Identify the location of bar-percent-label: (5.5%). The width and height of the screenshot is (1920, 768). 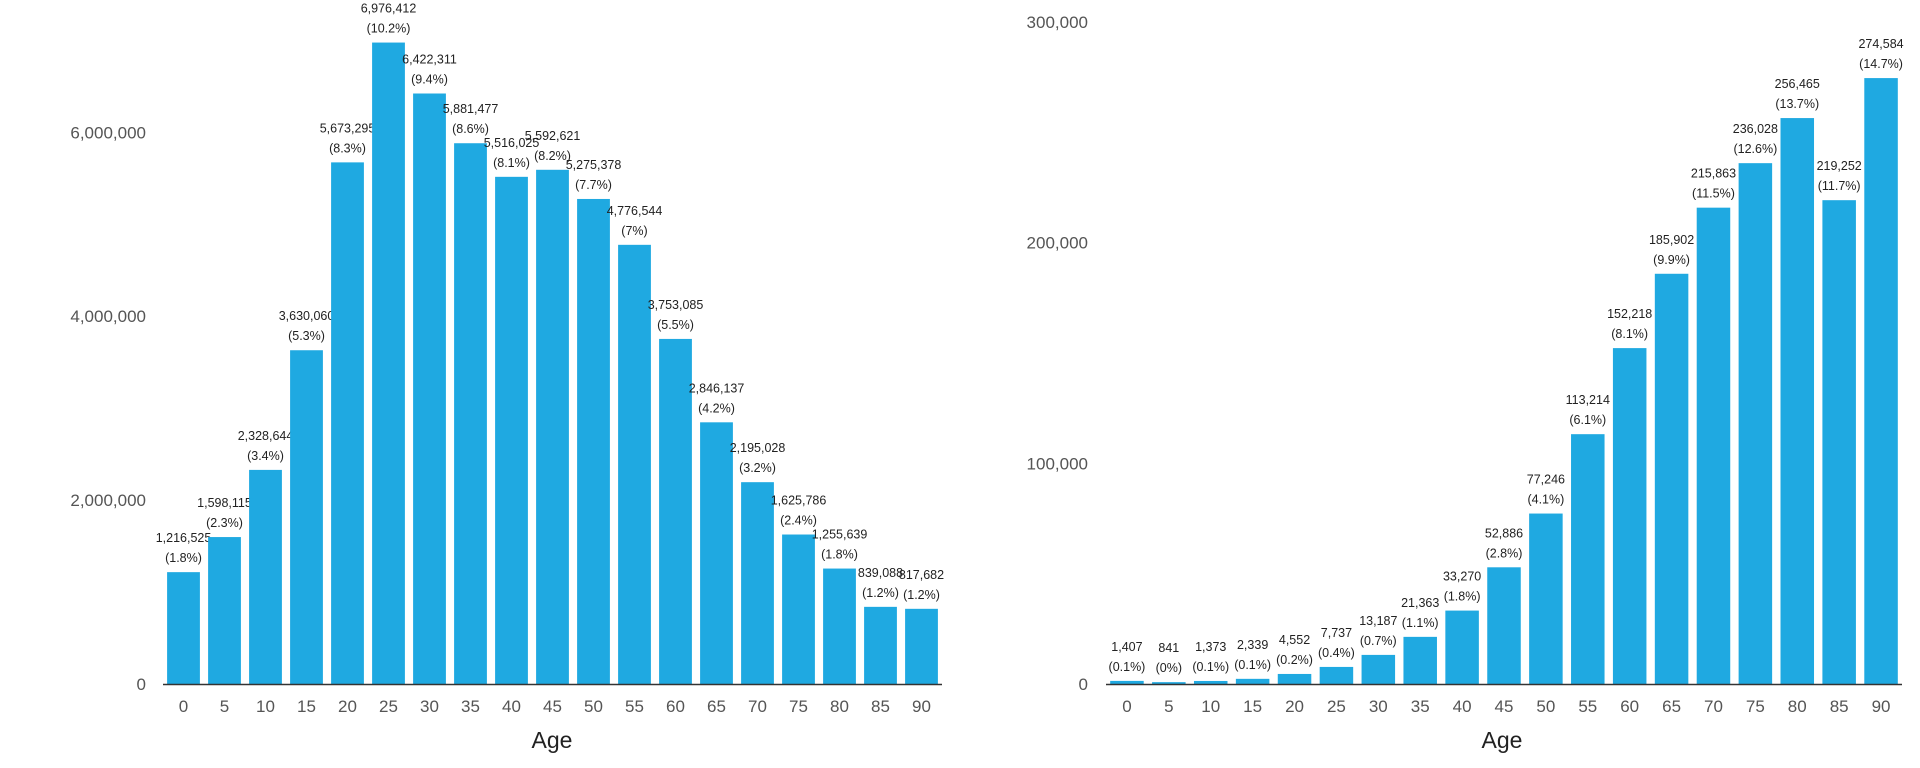
(675, 325).